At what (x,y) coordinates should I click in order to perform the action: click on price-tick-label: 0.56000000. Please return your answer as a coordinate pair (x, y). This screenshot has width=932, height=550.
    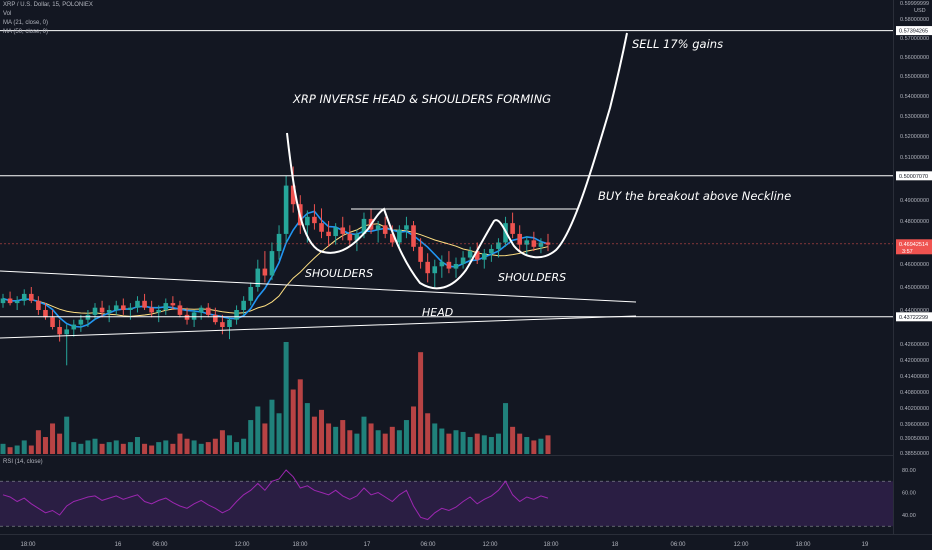
    Looking at the image, I should click on (914, 58).